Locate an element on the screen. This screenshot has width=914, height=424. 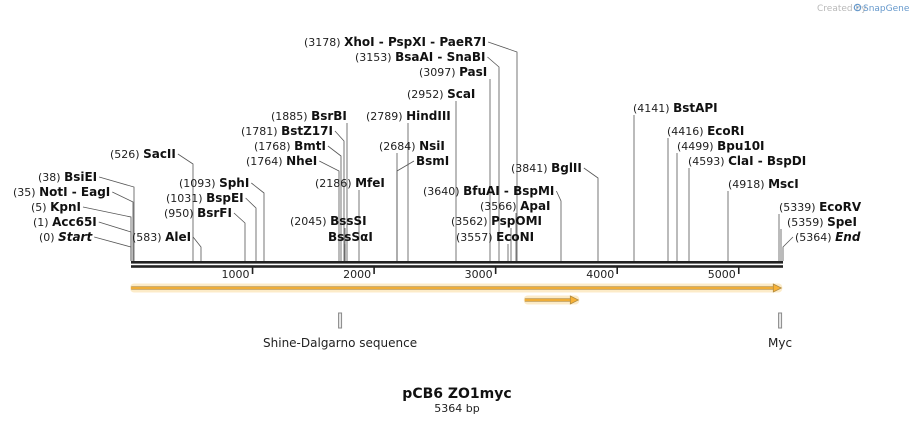
backbone-bottom-strand is located at coordinates (457, 266).